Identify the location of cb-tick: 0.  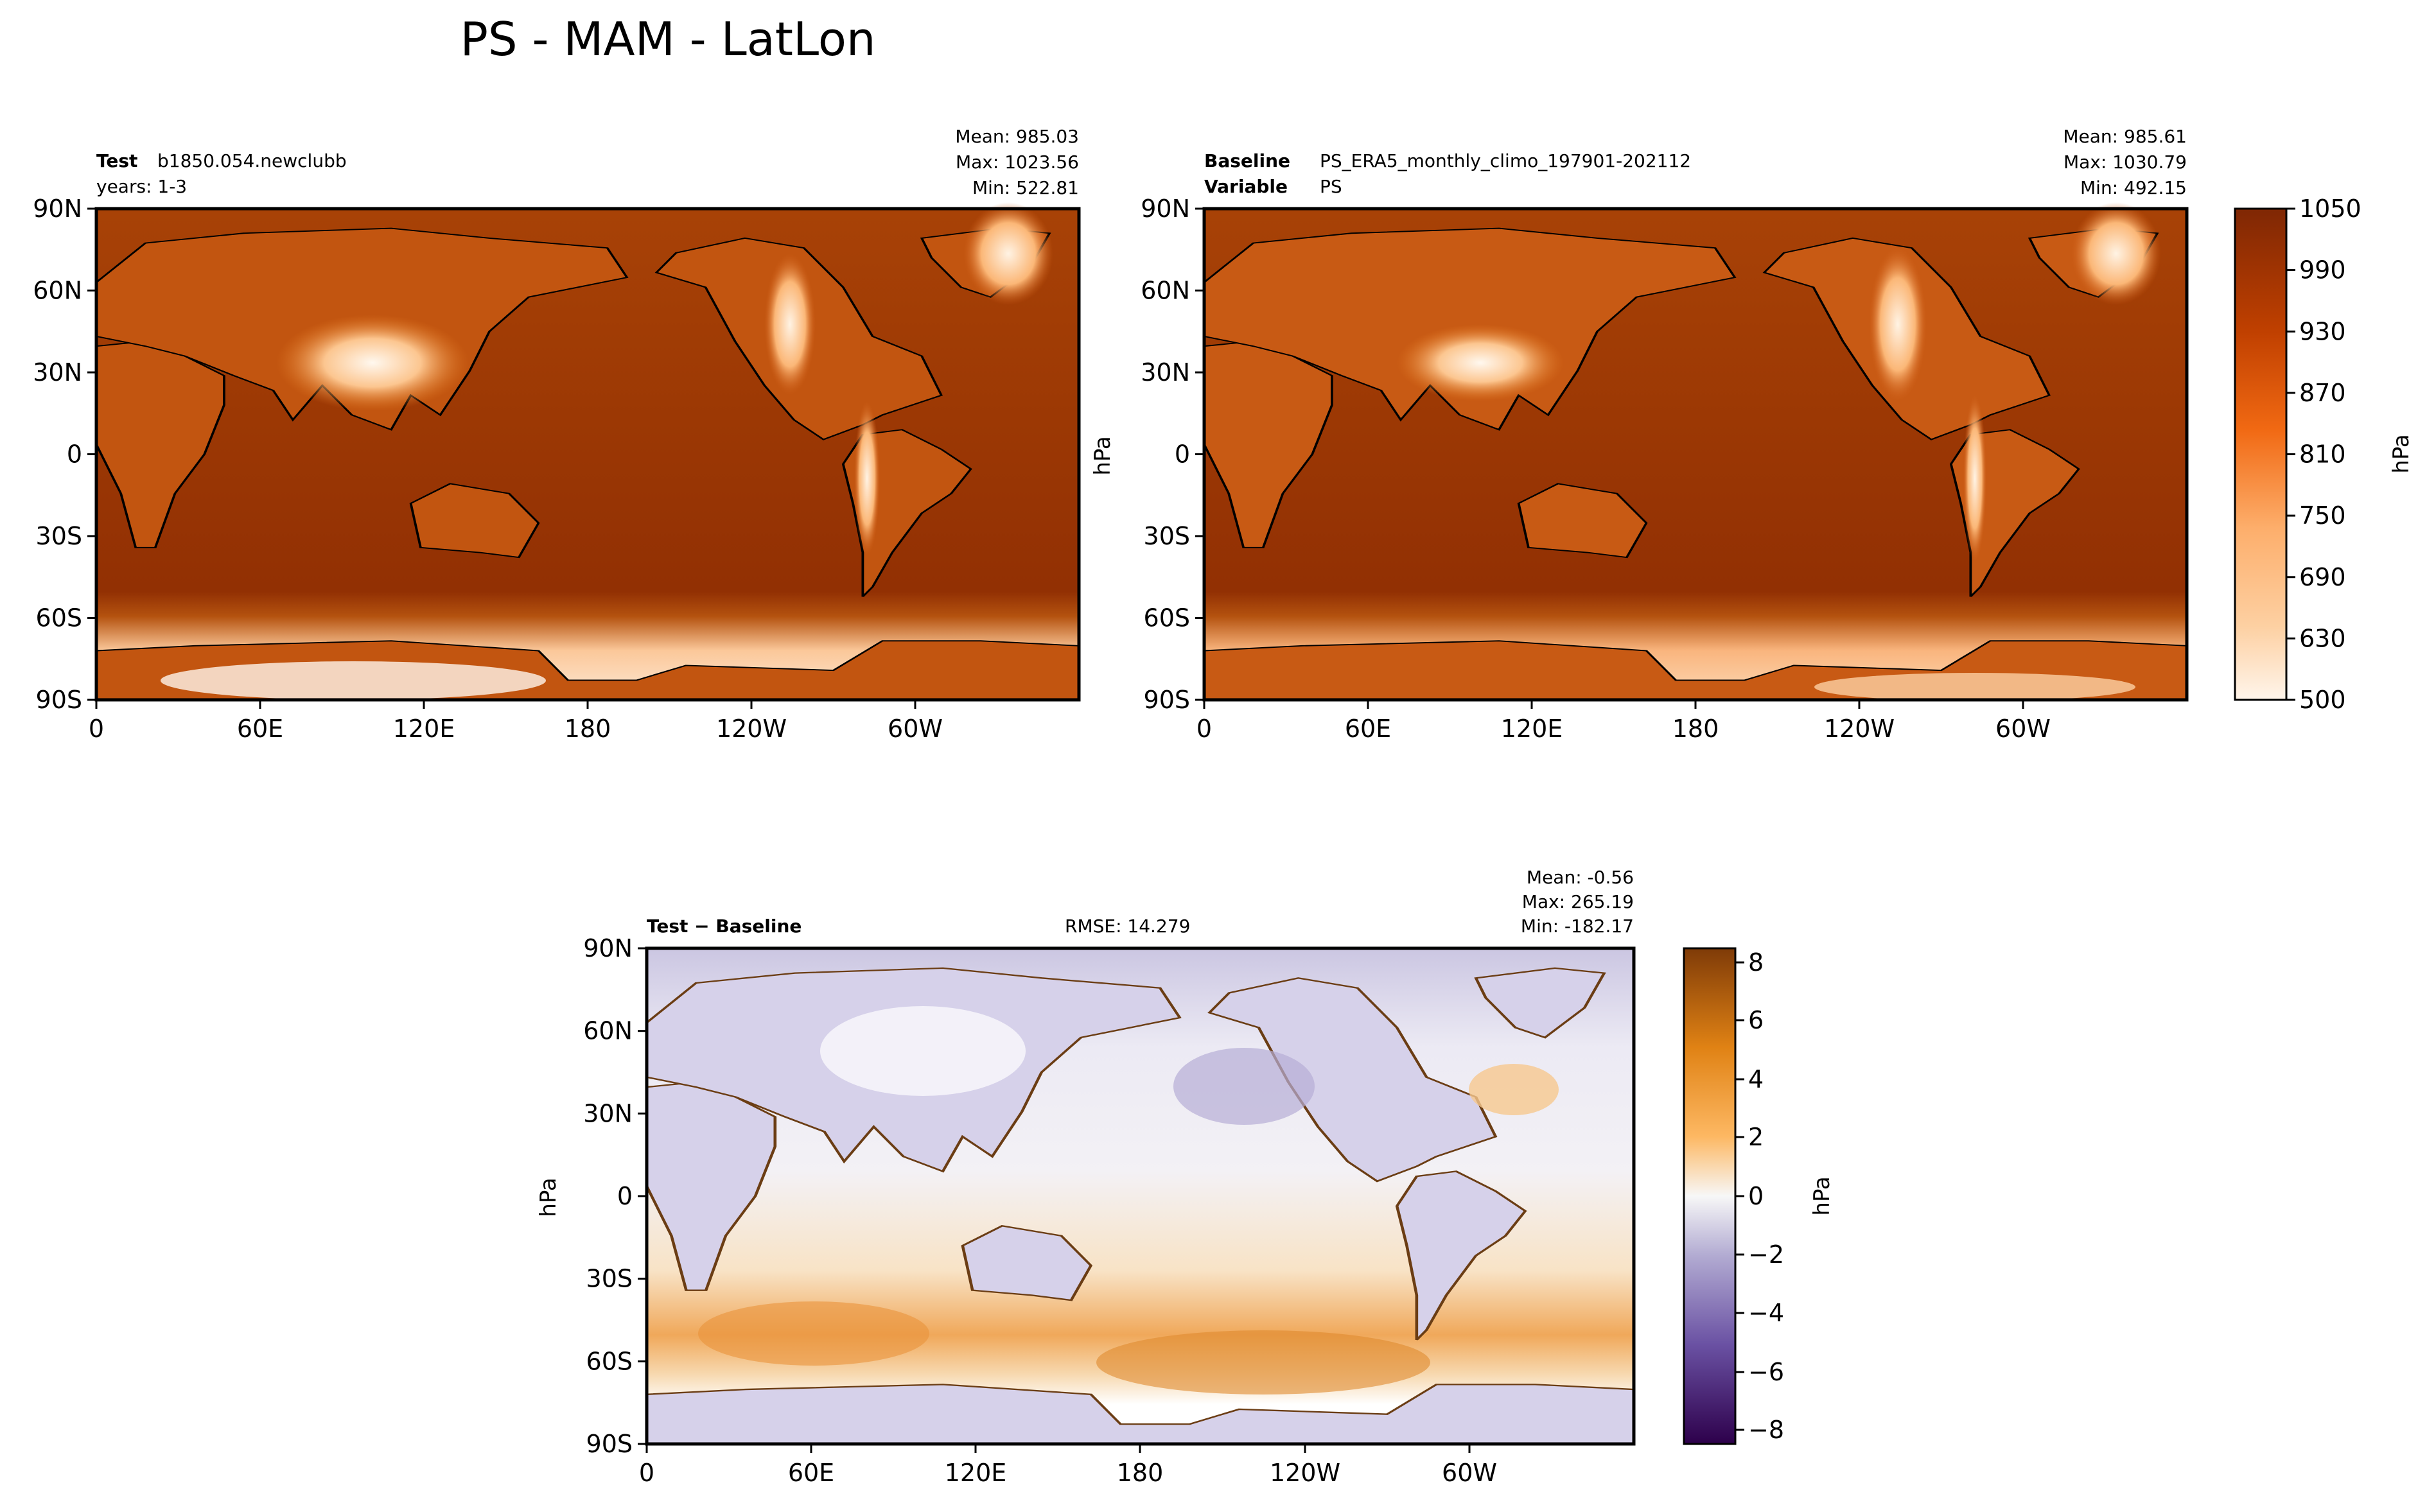
(1749, 1196).